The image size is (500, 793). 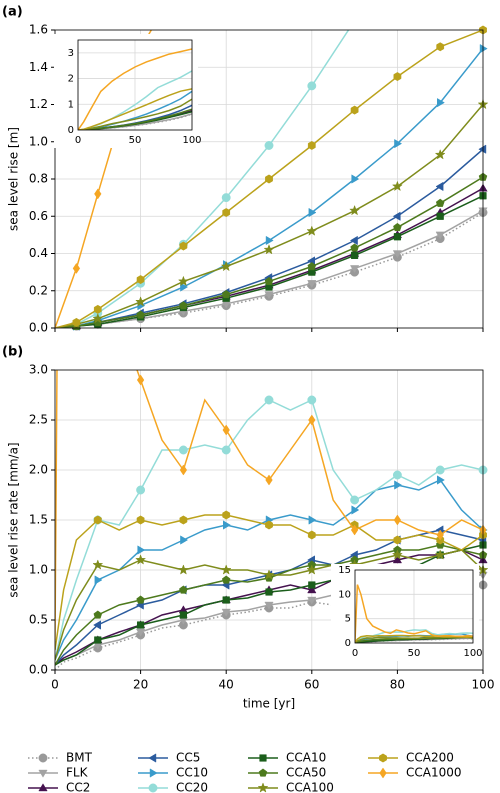 I want to click on inset-x-tick-label: 50, so click(x=414, y=653).